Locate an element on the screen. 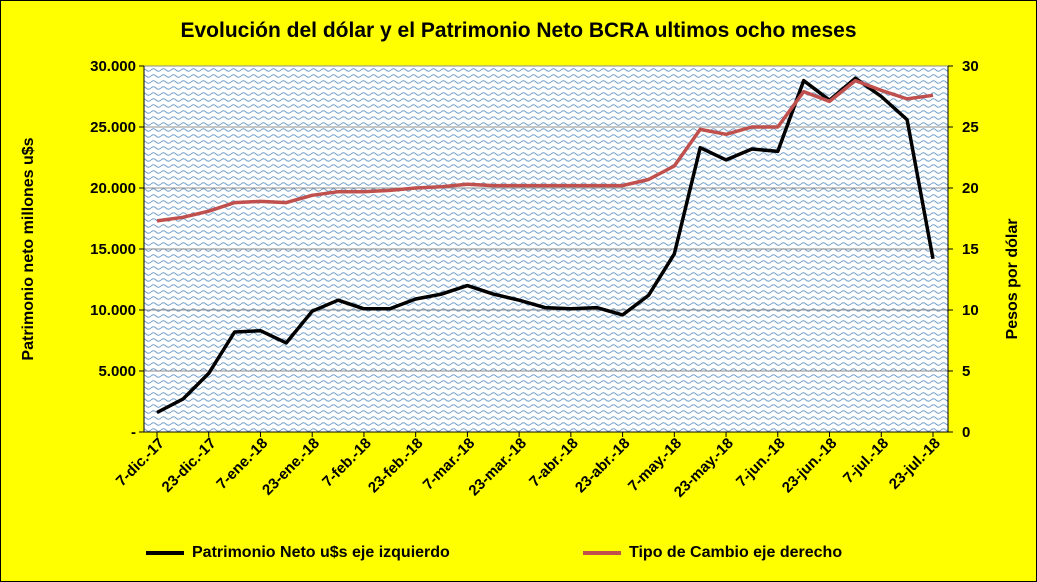 This screenshot has width=1037, height=582. legend-item-patrimonio: Patrimonio Neto u$s eje izquierdo is located at coordinates (298, 553).